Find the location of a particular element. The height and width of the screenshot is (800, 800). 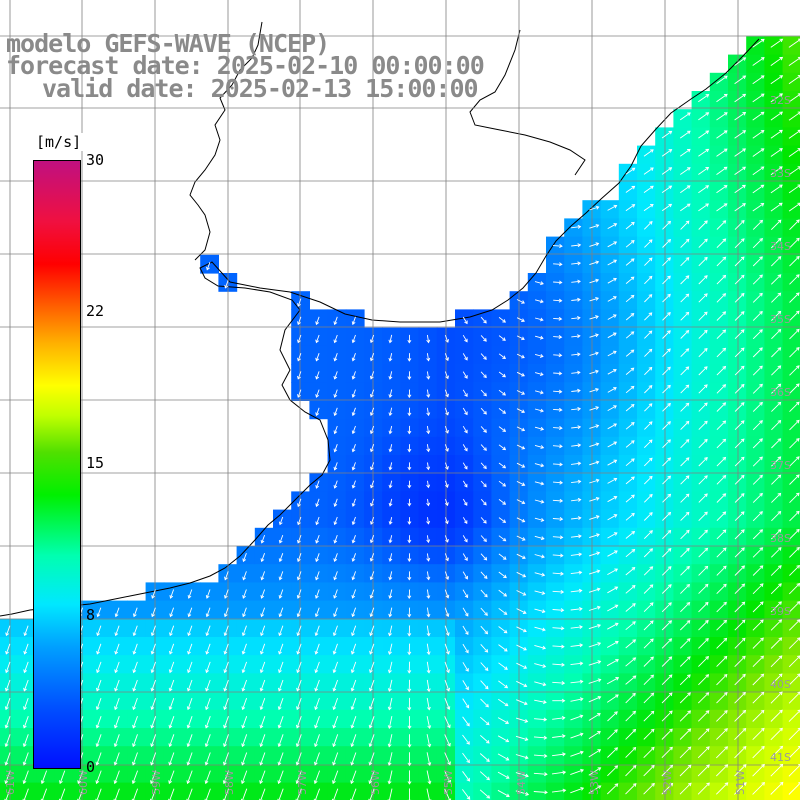

colorbar-tick-30: 30 is located at coordinates (95, 160).